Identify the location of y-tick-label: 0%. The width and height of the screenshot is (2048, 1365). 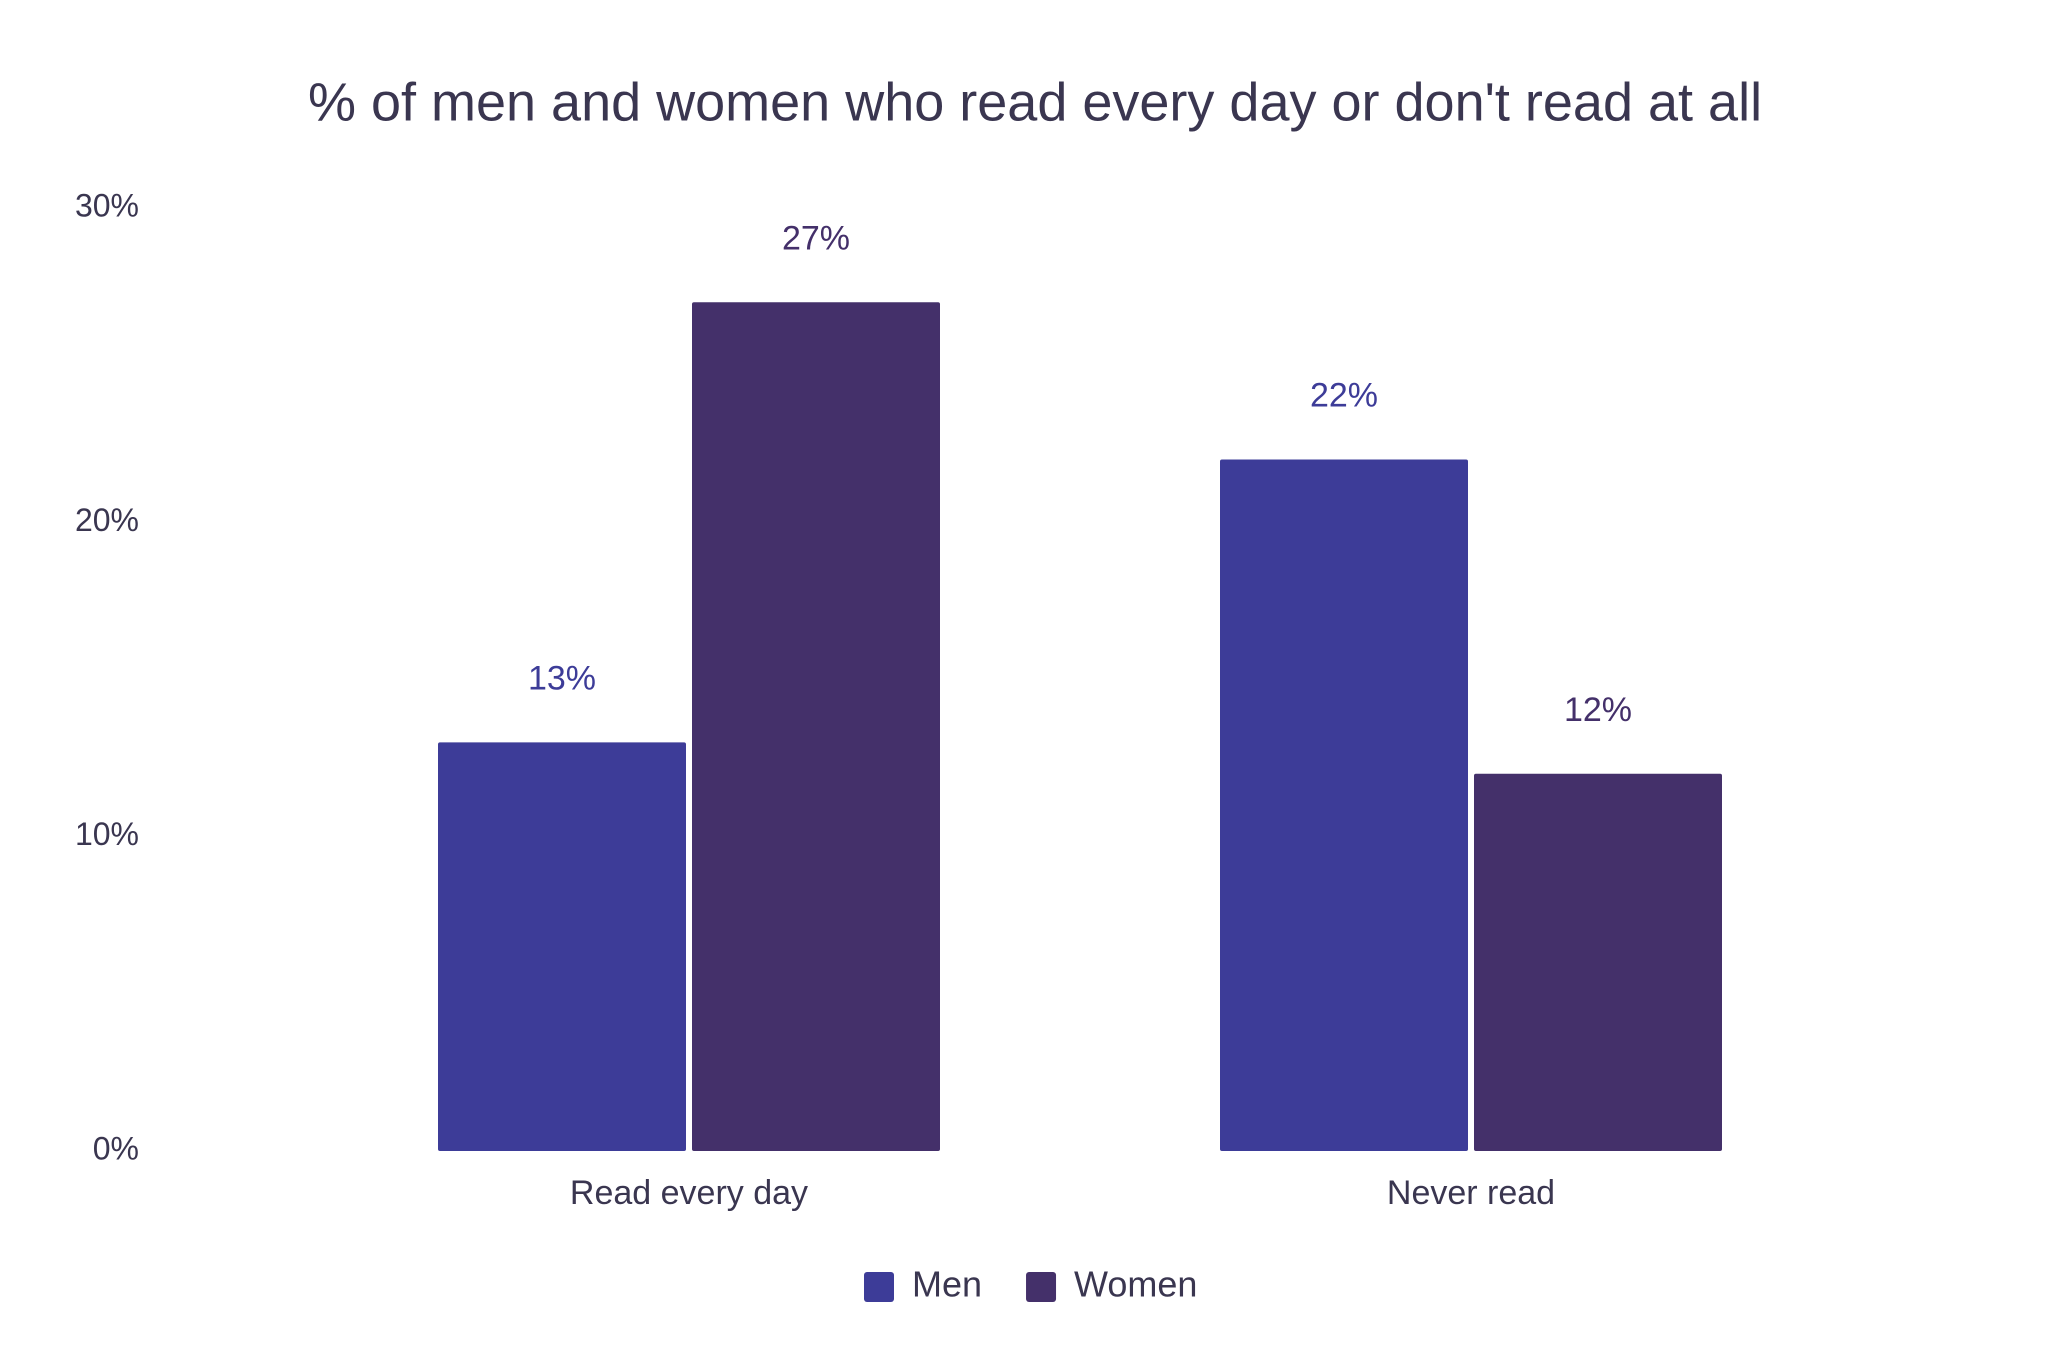
(116, 1148).